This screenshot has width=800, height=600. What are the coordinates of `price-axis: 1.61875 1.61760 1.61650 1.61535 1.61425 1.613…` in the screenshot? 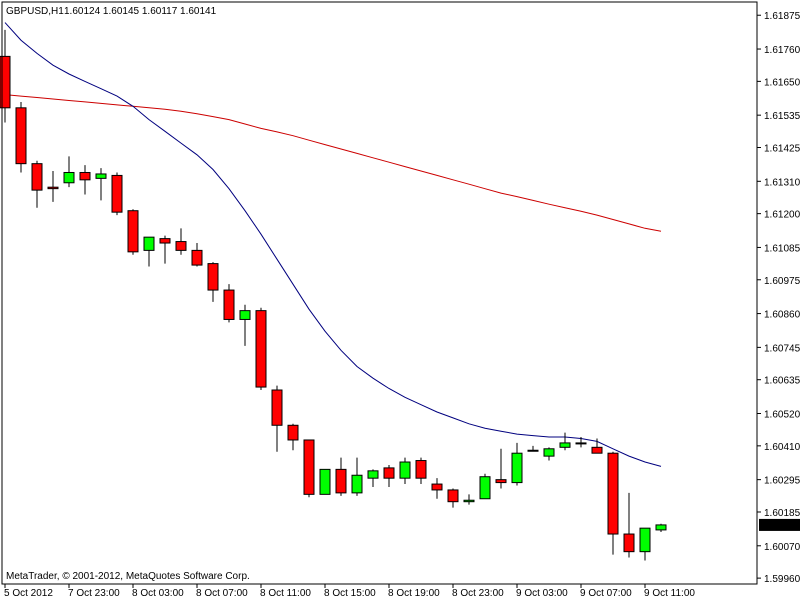 It's located at (778, 298).